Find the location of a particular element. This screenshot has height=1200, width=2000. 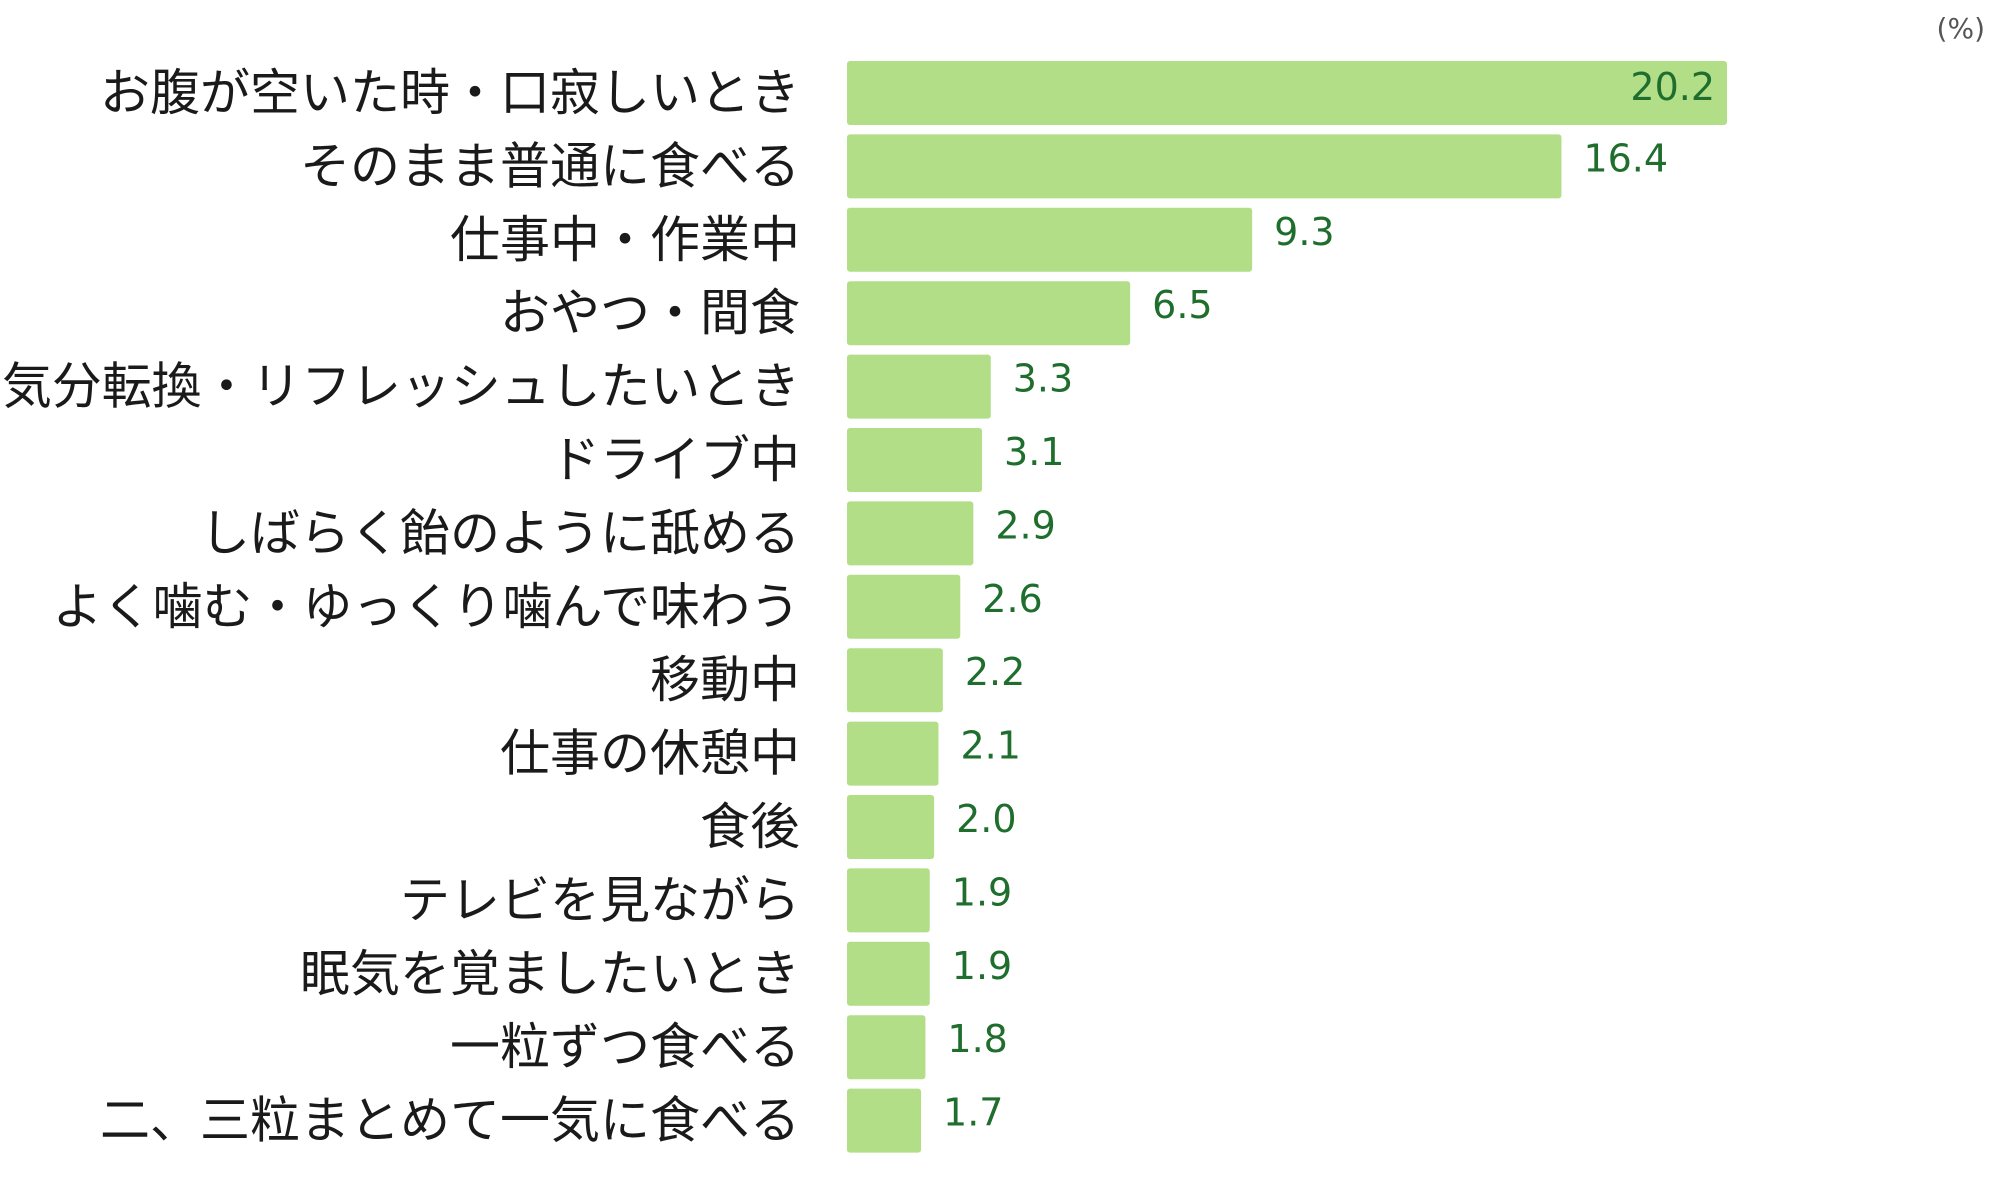

category-label: 気分転換・リフレッシュしたいとき is located at coordinates (401, 387).